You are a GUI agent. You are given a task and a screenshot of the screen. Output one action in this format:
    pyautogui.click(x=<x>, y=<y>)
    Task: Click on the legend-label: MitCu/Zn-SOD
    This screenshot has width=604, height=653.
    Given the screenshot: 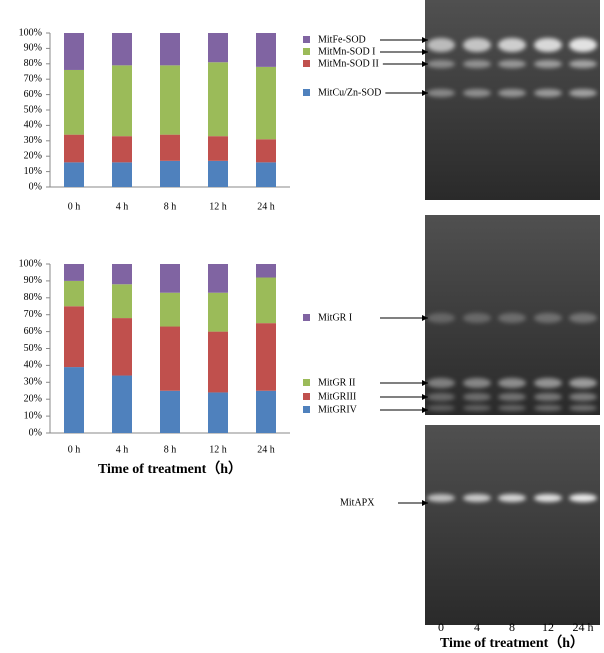 What is the action you would take?
    pyautogui.click(x=349, y=92)
    